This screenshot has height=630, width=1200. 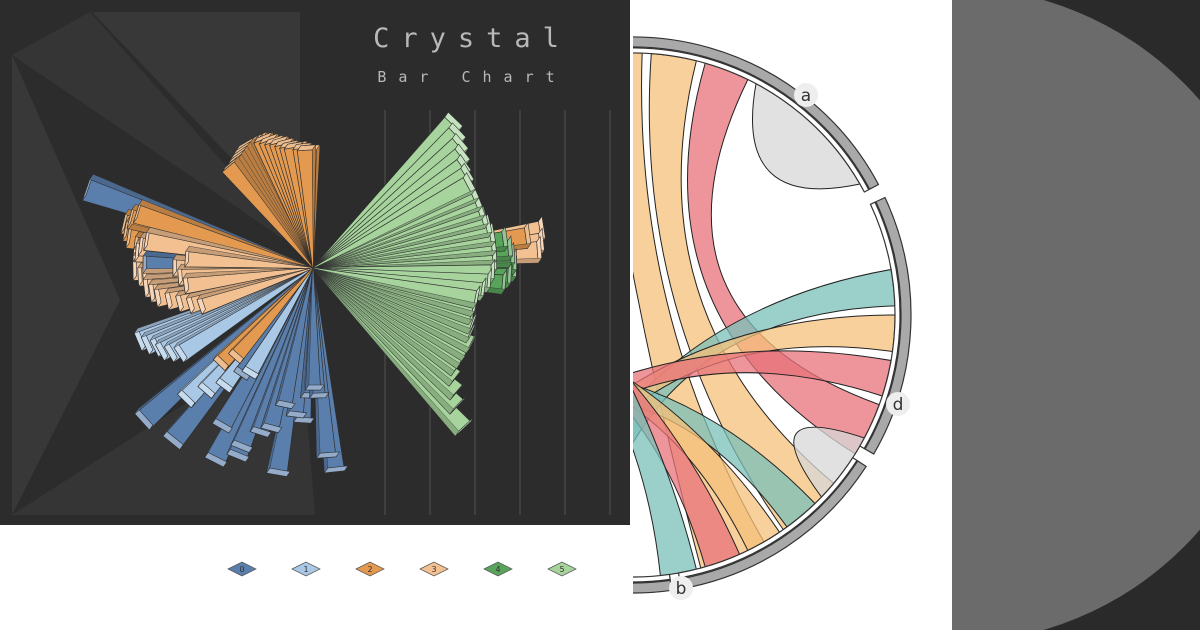 I want to click on legend-label: 3, so click(x=433, y=569).